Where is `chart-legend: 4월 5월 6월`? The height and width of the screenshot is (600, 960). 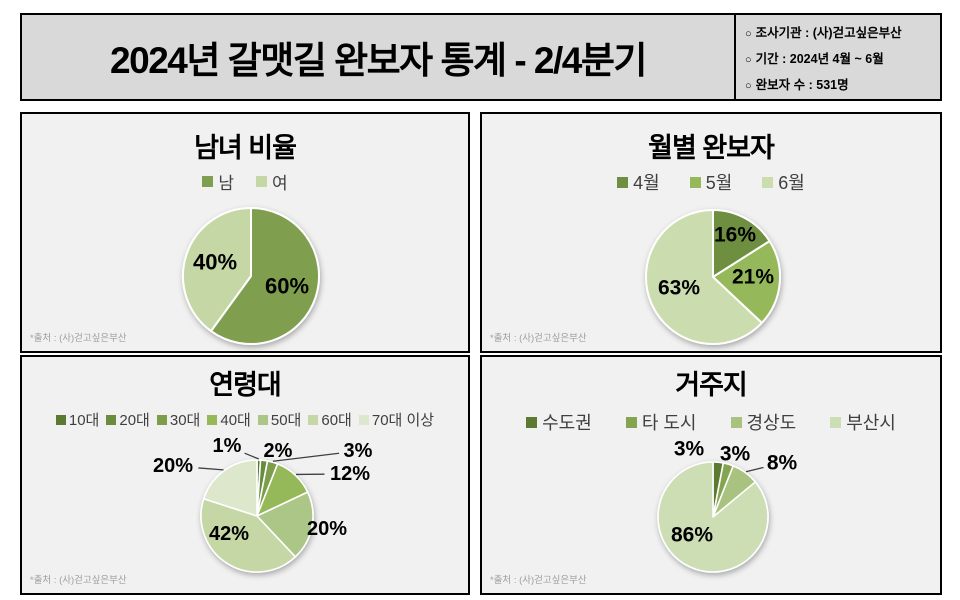
chart-legend: 4월 5월 6월 is located at coordinates (711, 182).